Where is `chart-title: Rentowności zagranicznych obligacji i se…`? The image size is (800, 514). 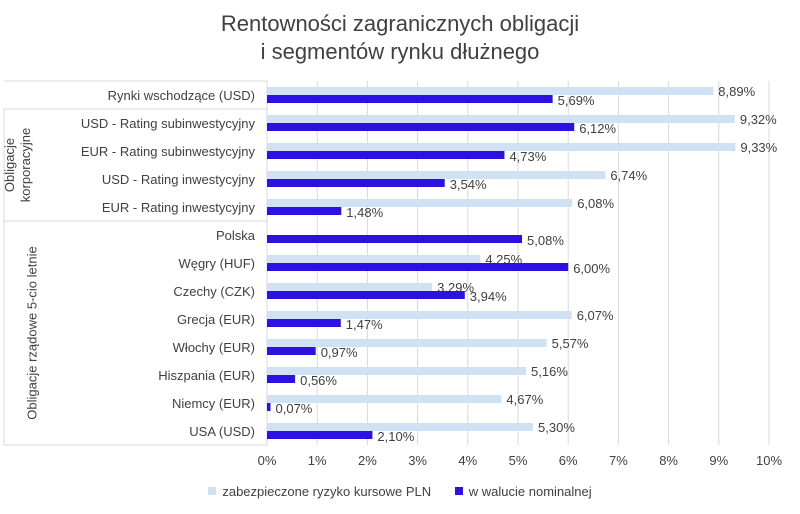 chart-title: Rentowności zagranicznych obligacji i se… is located at coordinates (400, 38).